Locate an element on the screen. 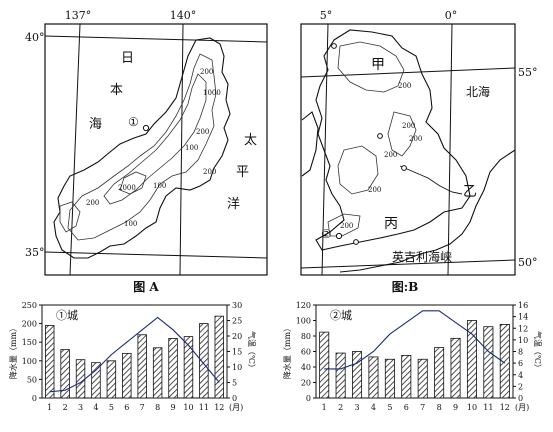 The image size is (553, 432). map-b-city-marker-2: ② is located at coordinates (326, 234).